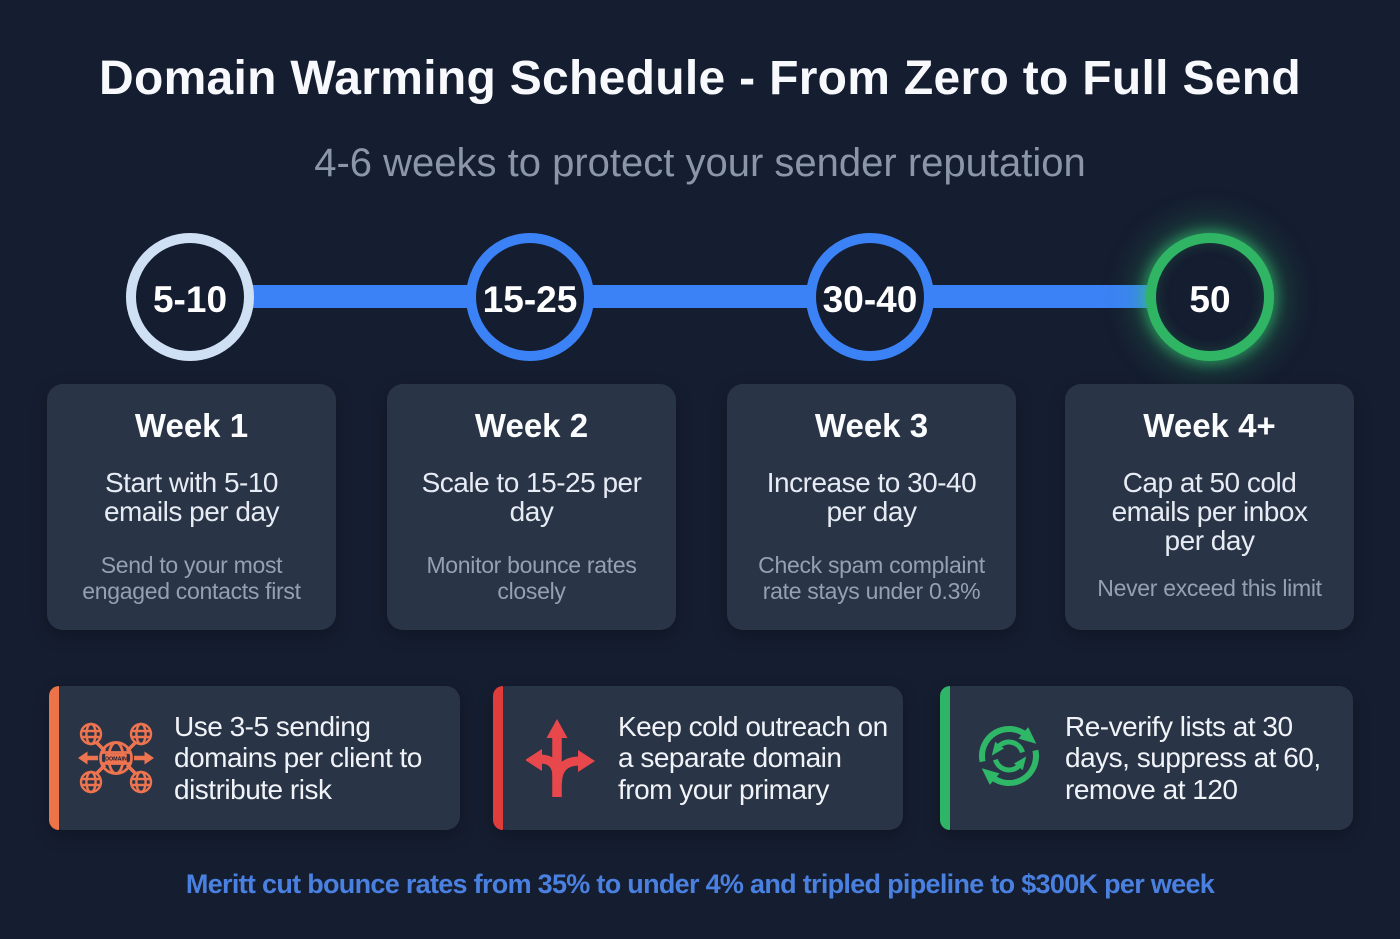 Image resolution: width=1400 pixels, height=939 pixels. What do you see at coordinates (116, 760) in the screenshot?
I see `svg-text: DOMAIN` at bounding box center [116, 760].